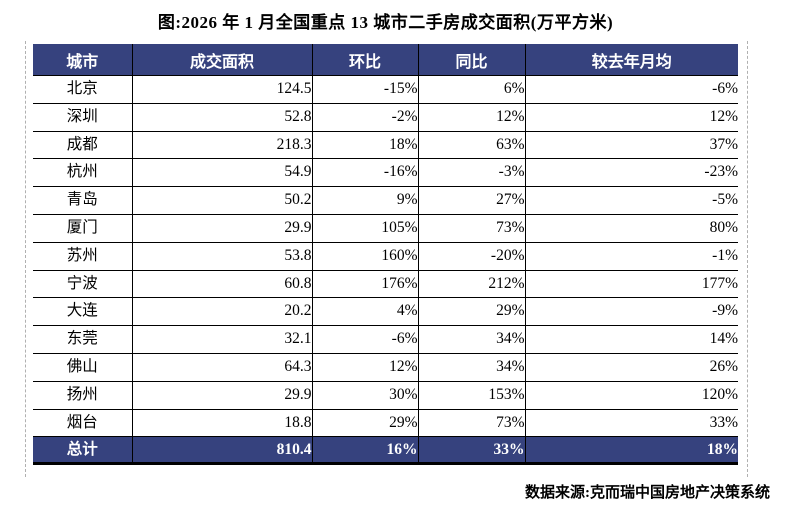  I want to click on city-cell: 宁波, so click(83, 284).